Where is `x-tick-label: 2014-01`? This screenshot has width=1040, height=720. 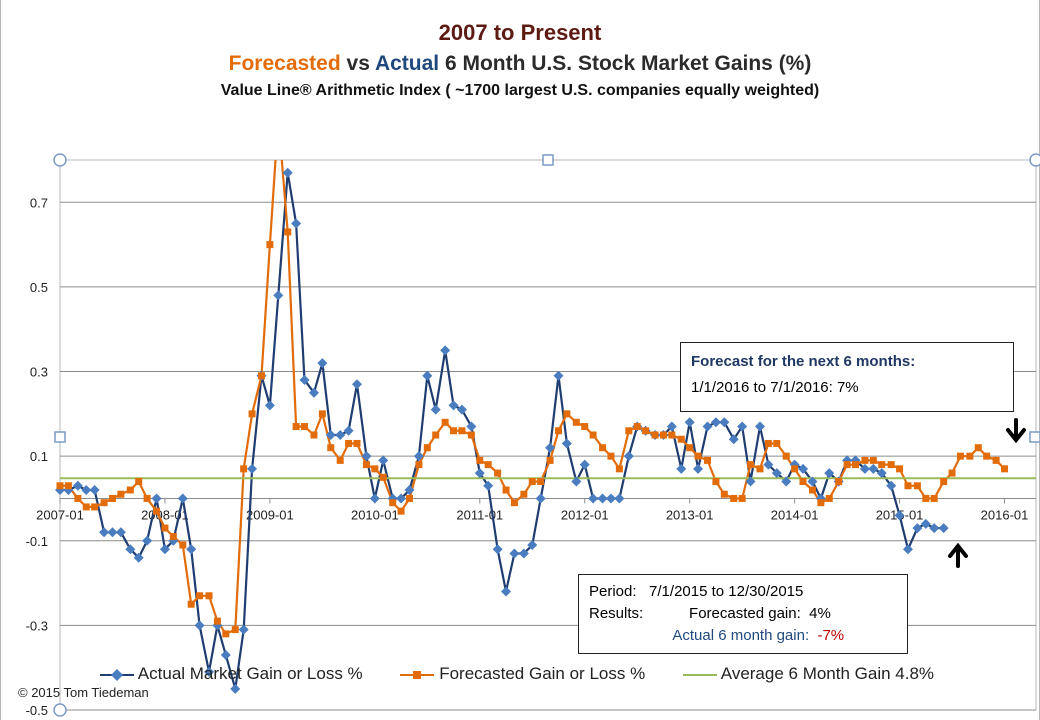
x-tick-label: 2014-01 is located at coordinates (795, 514).